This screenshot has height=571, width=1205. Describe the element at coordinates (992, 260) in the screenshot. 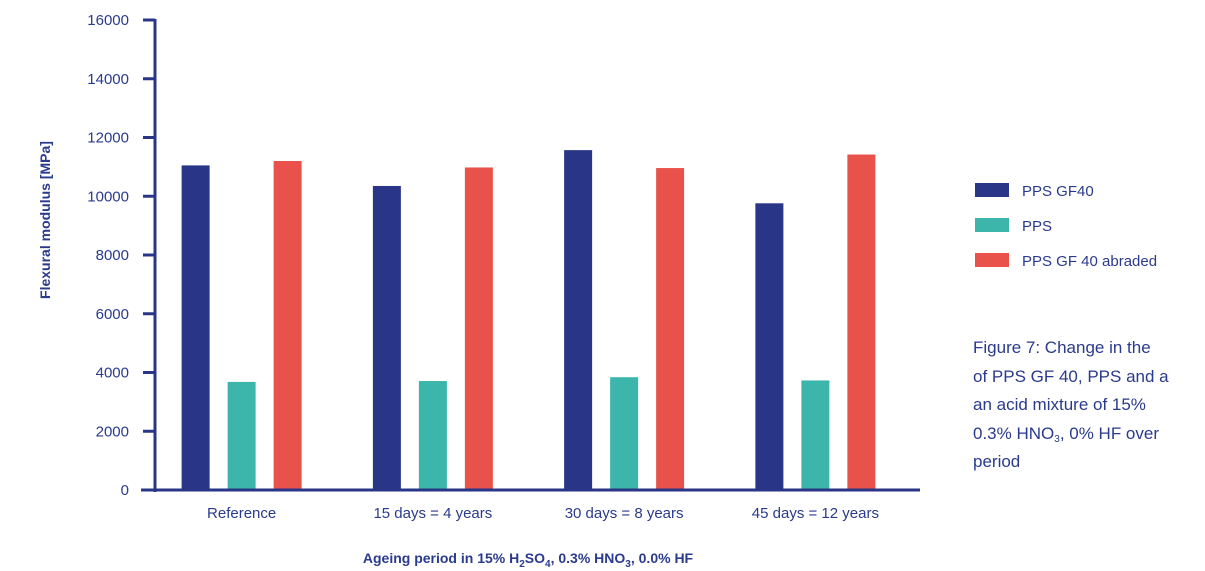

I see `legend-swatch-pps-gf40-abraded` at that location.